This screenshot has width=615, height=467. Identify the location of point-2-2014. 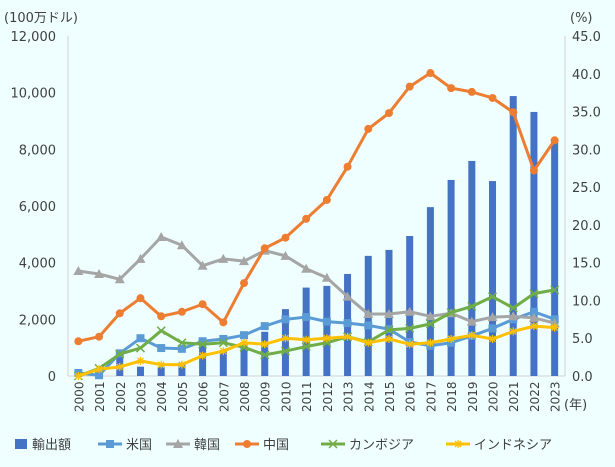
(368, 128).